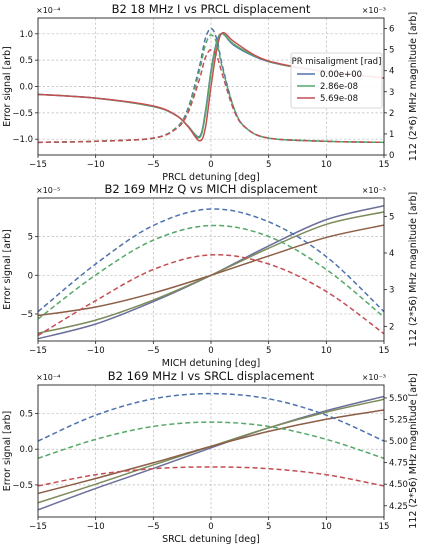 The width and height of the screenshot is (424, 550). I want to click on chart-title: B2 169 MHz Q vs MICH displacement, so click(211, 189).